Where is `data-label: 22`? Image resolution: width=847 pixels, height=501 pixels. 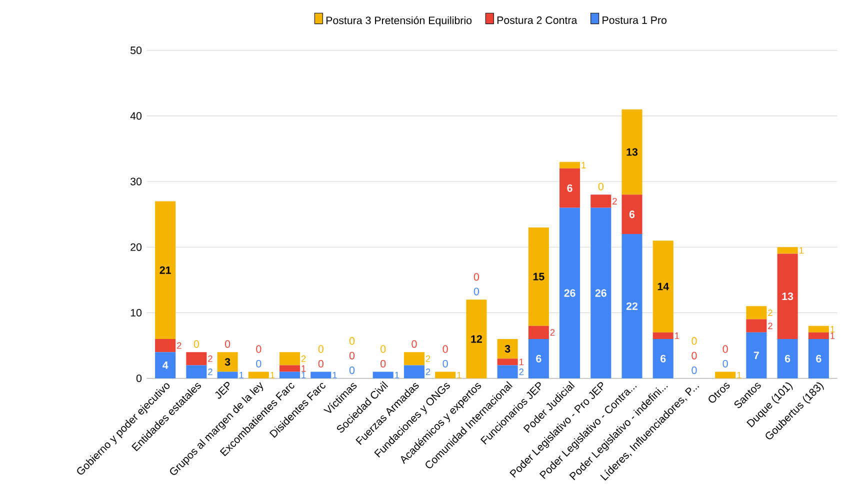 data-label: 22 is located at coordinates (632, 306).